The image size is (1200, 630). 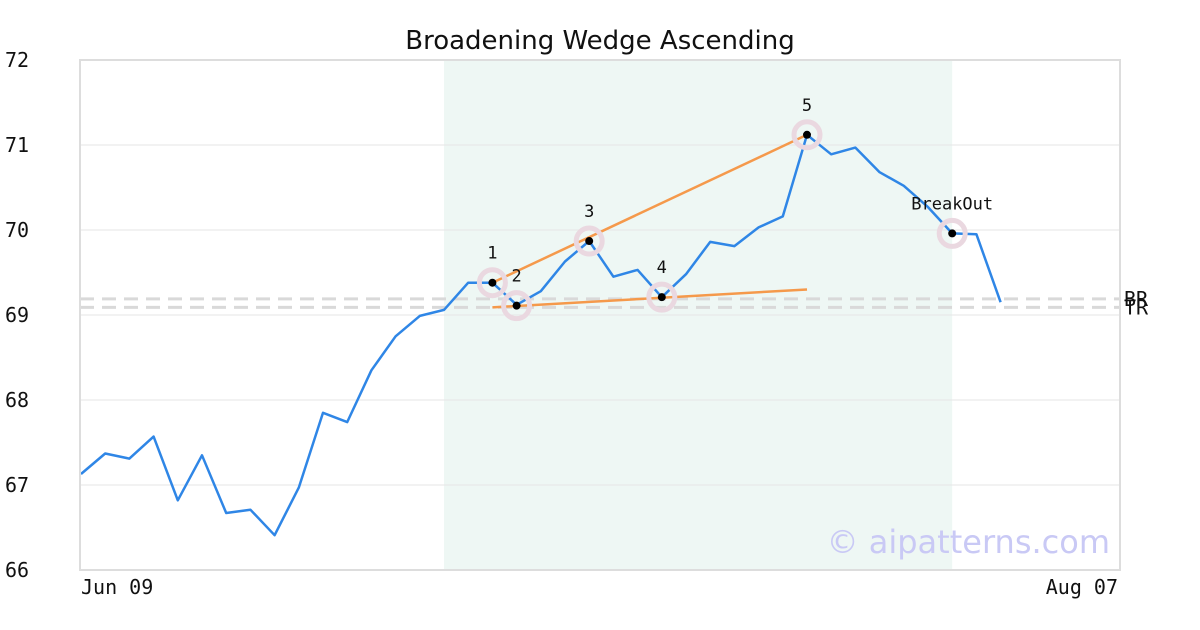 What do you see at coordinates (952, 204) in the screenshot?
I see `point-label: BreakOut` at bounding box center [952, 204].